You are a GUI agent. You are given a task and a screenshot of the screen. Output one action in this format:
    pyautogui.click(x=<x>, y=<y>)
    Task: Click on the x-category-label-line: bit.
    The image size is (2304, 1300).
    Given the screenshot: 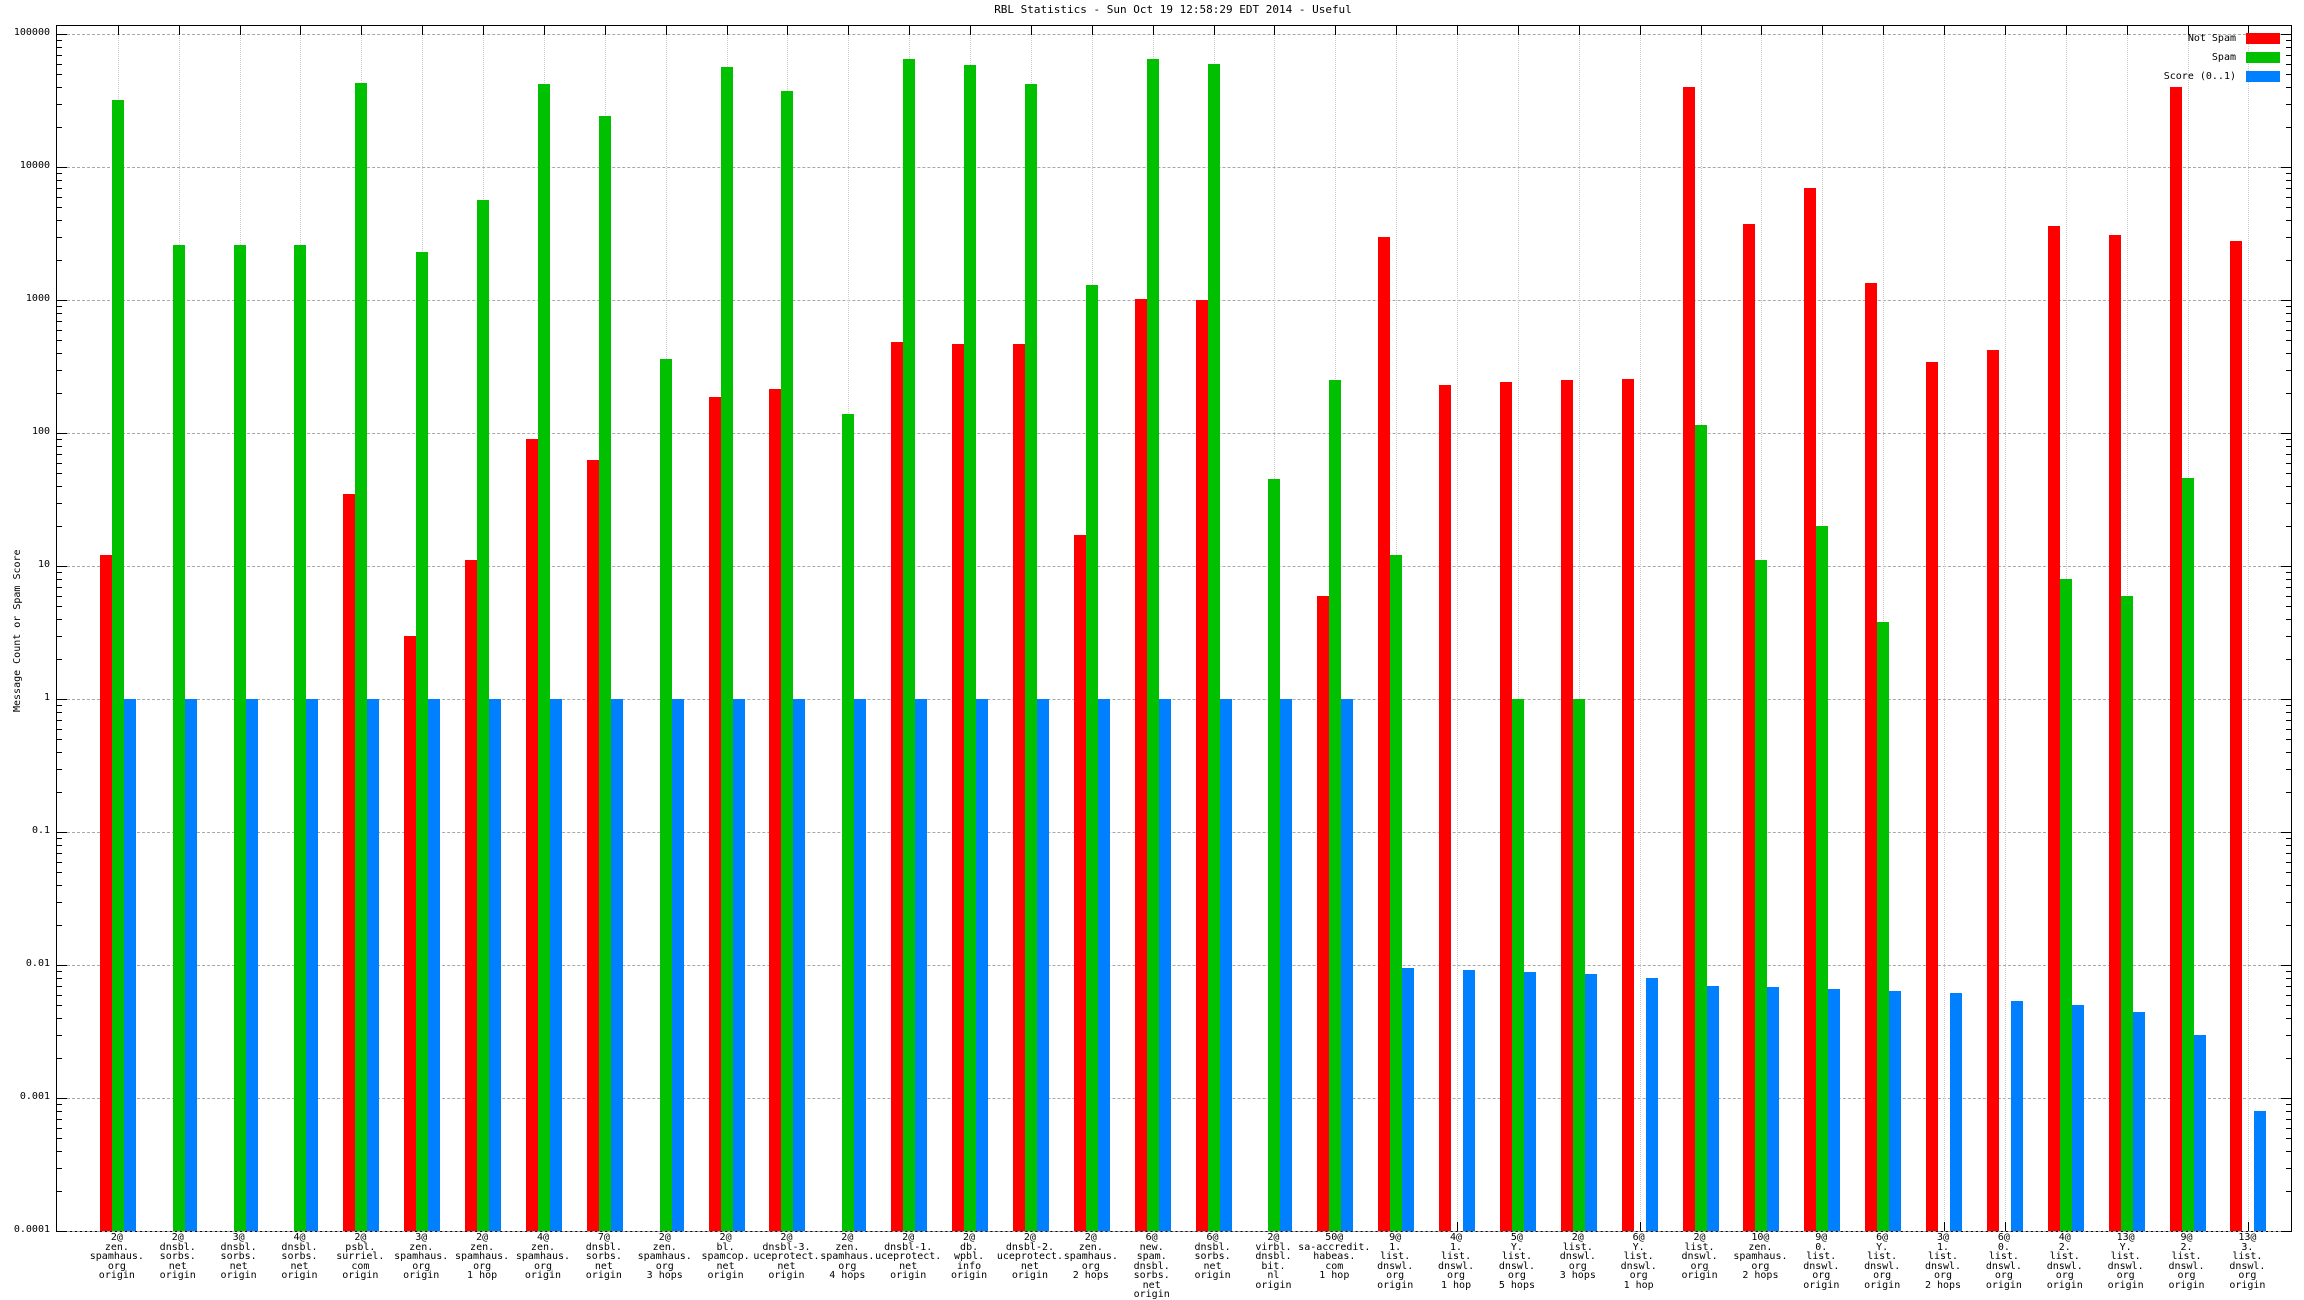 What is the action you would take?
    pyautogui.click(x=1273, y=1266)
    